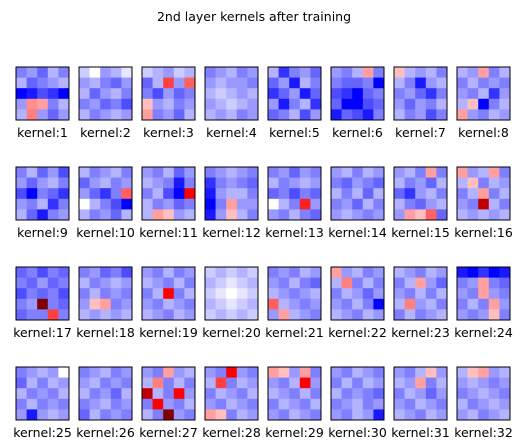  I want to click on kernel-panel-18: kernel:18, so click(105, 303).